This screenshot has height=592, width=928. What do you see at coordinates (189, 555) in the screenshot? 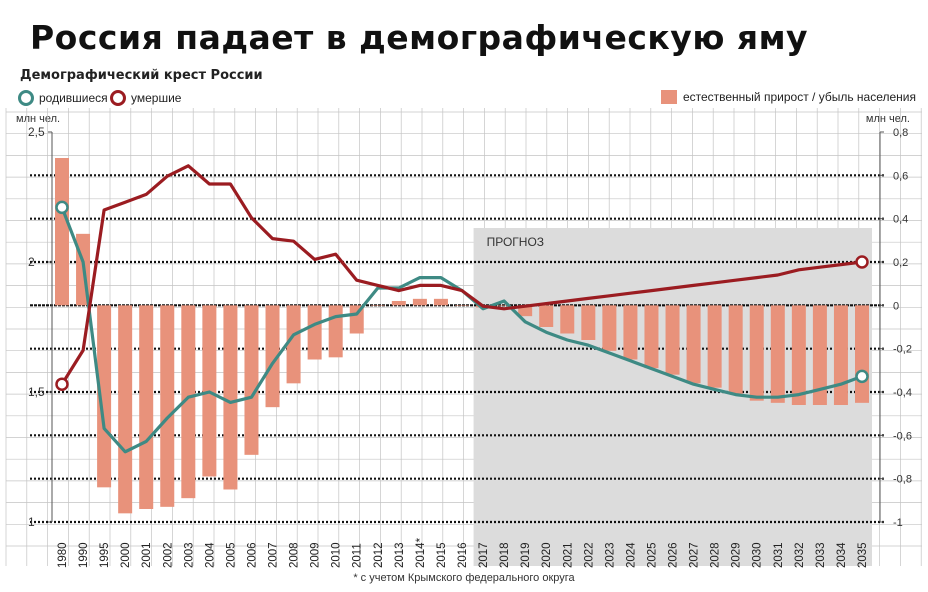
I see `x-tick-label: 2003` at bounding box center [189, 555].